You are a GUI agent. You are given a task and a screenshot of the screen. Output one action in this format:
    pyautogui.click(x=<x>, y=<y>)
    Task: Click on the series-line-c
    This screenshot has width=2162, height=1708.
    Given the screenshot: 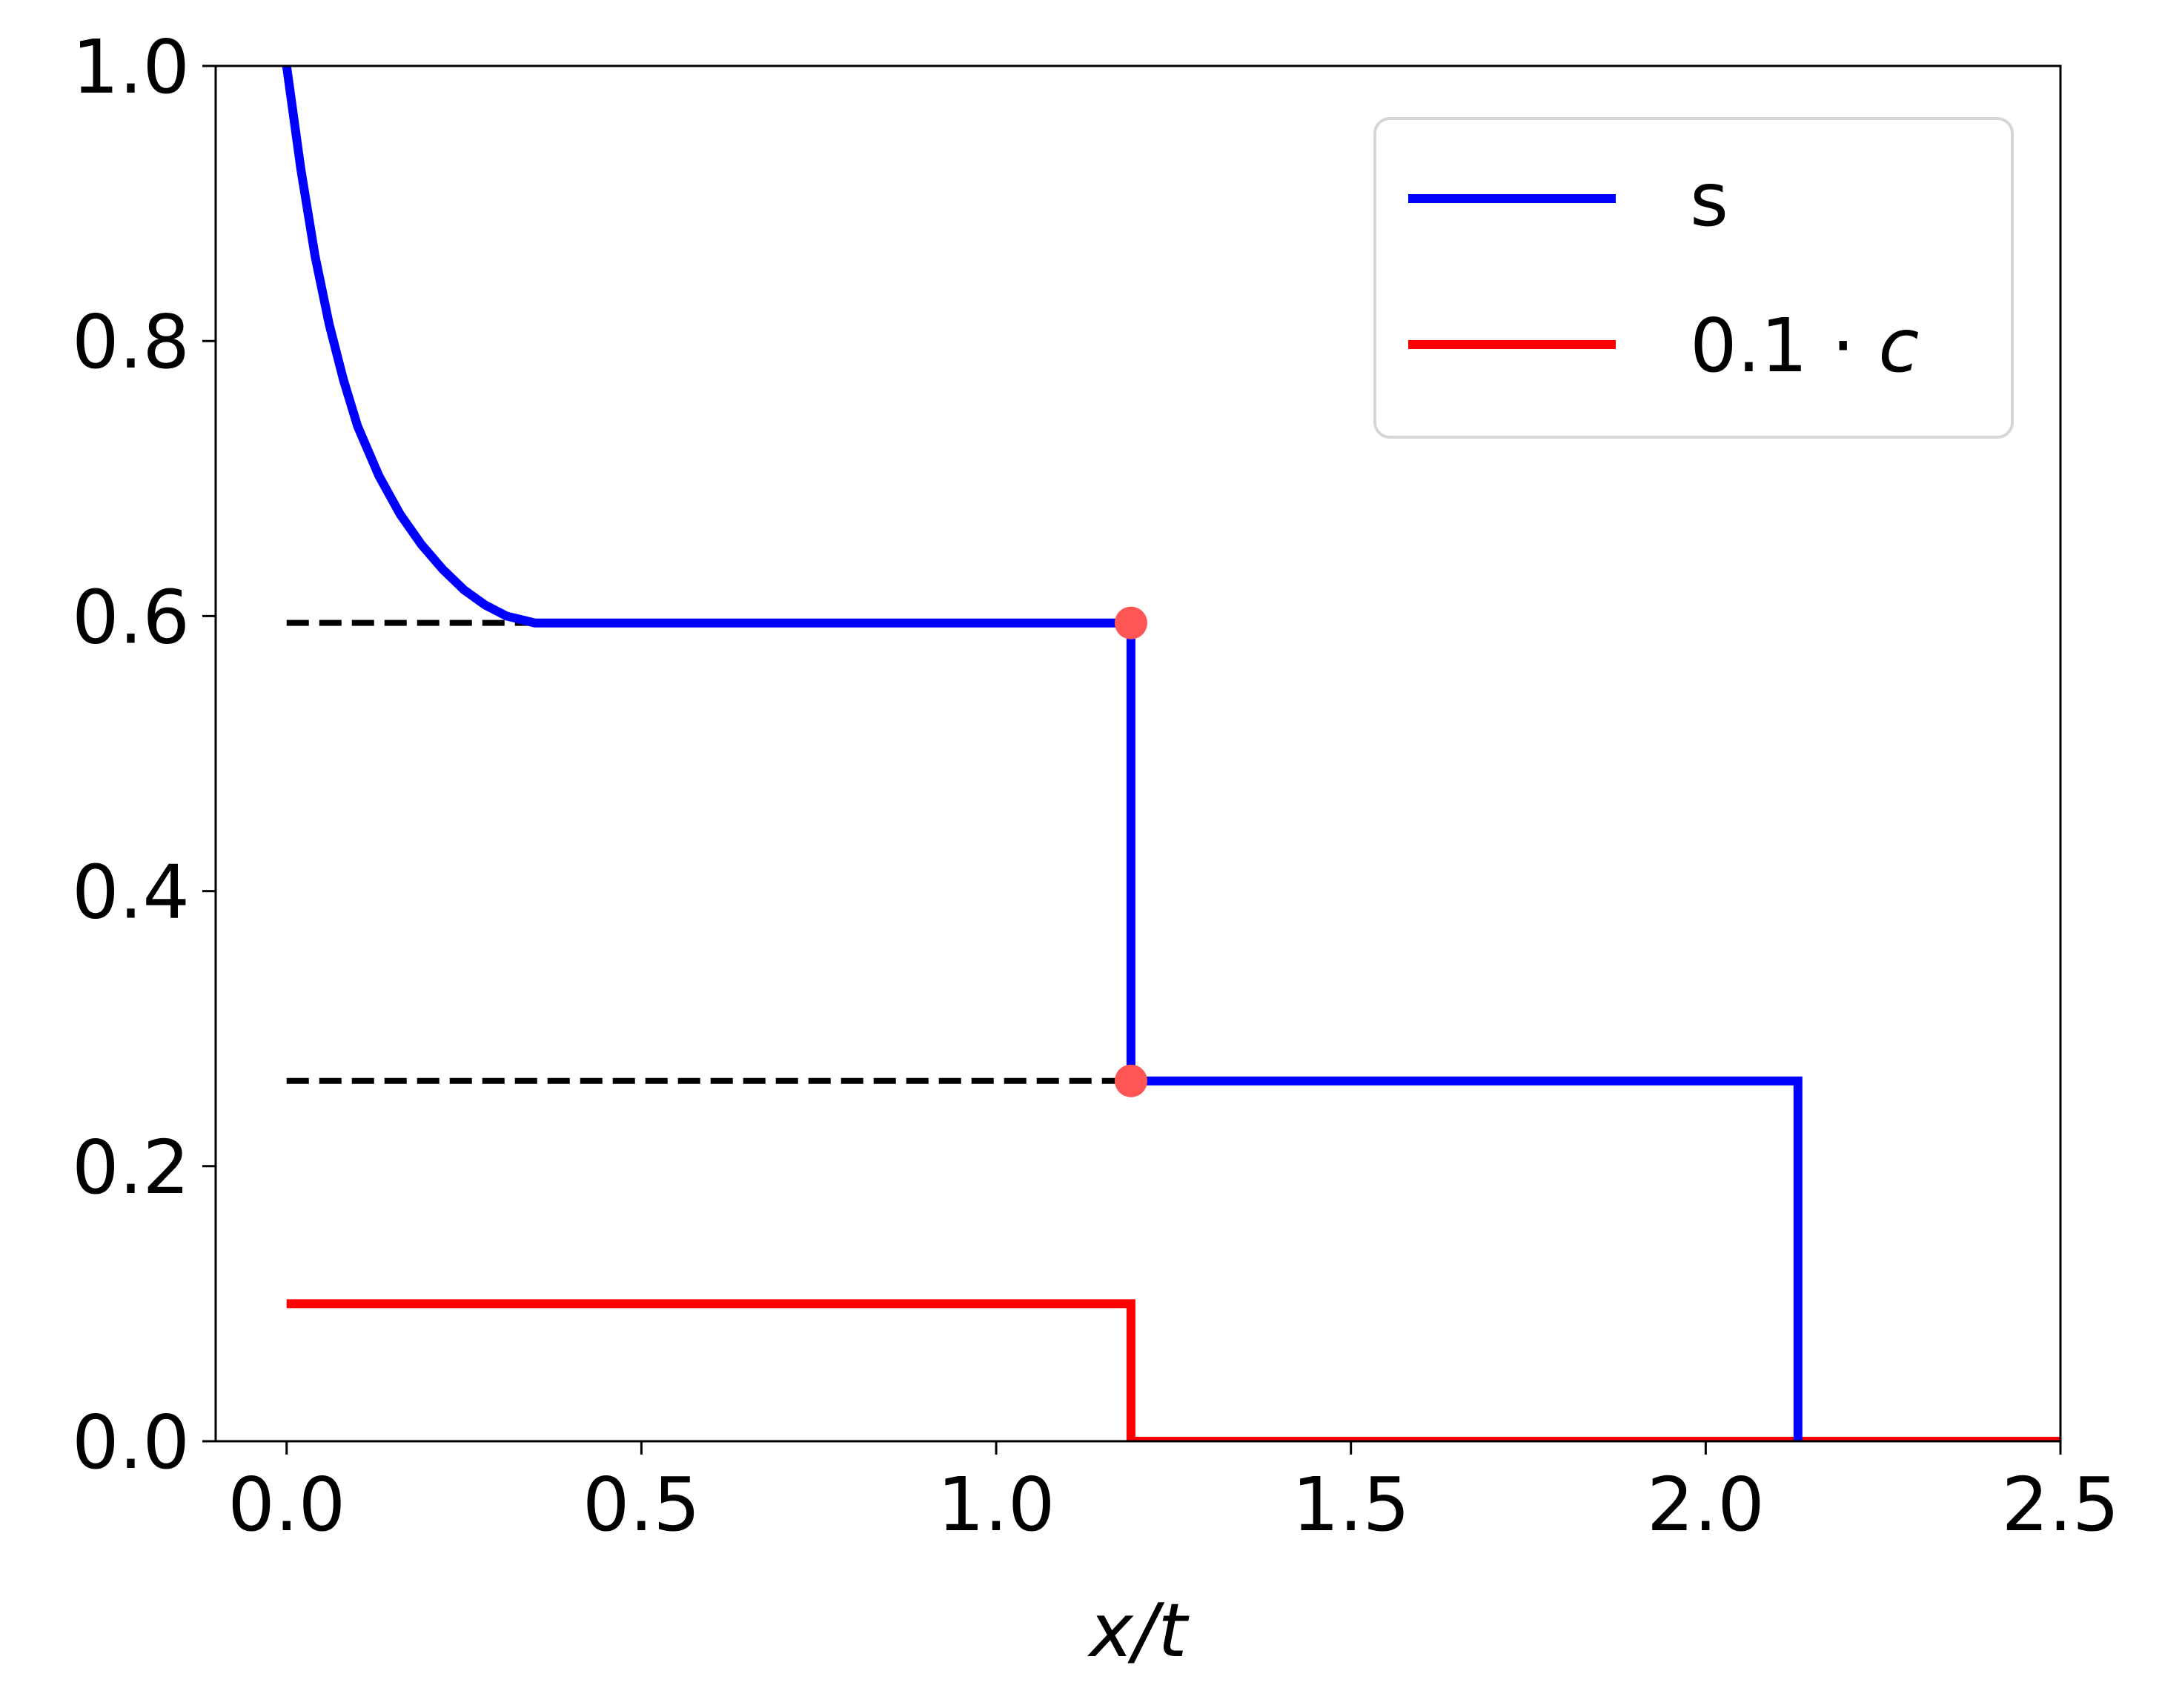 What is the action you would take?
    pyautogui.click(x=1173, y=1370)
    